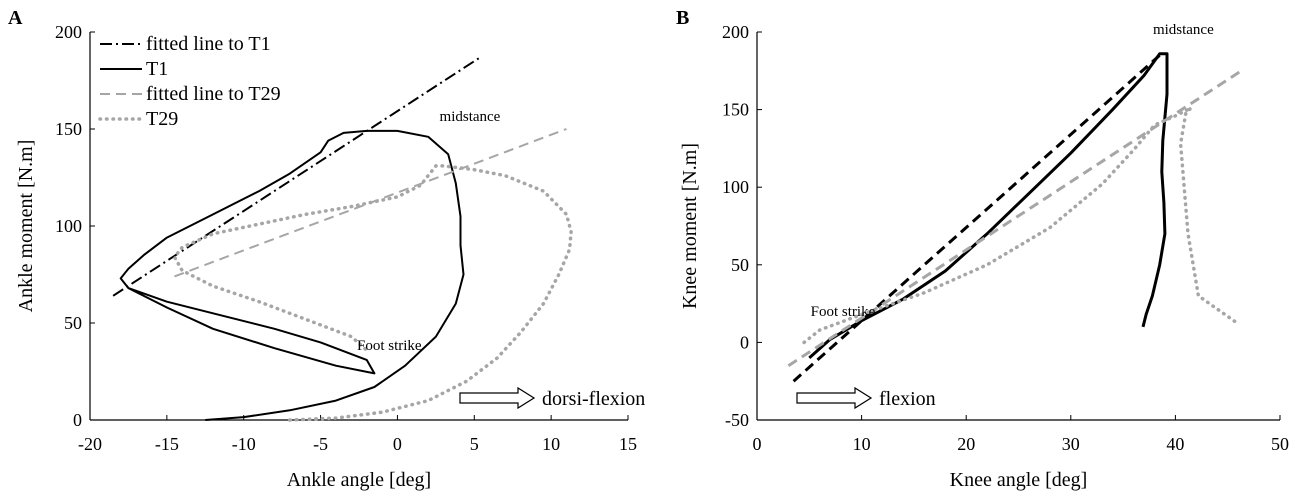  What do you see at coordinates (1071, 444) in the screenshot?
I see `x-tick-label: 30` at bounding box center [1071, 444].